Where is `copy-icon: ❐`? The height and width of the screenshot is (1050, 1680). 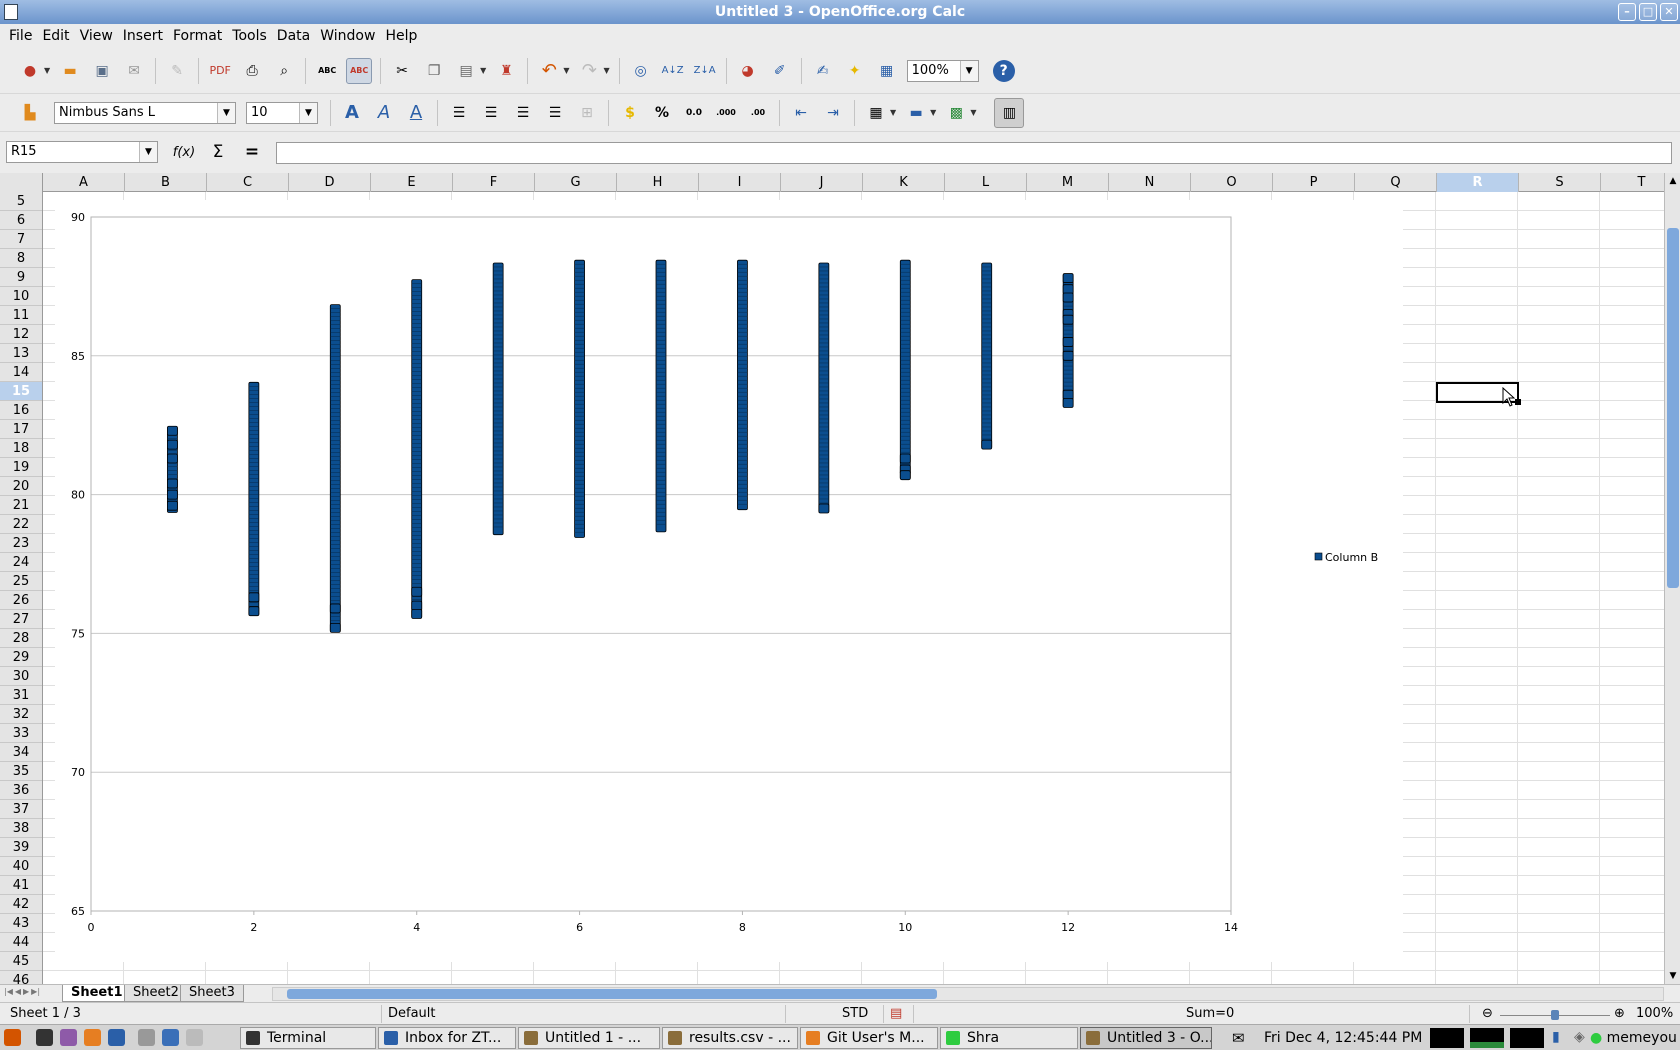 copy-icon: ❐ is located at coordinates (434, 70).